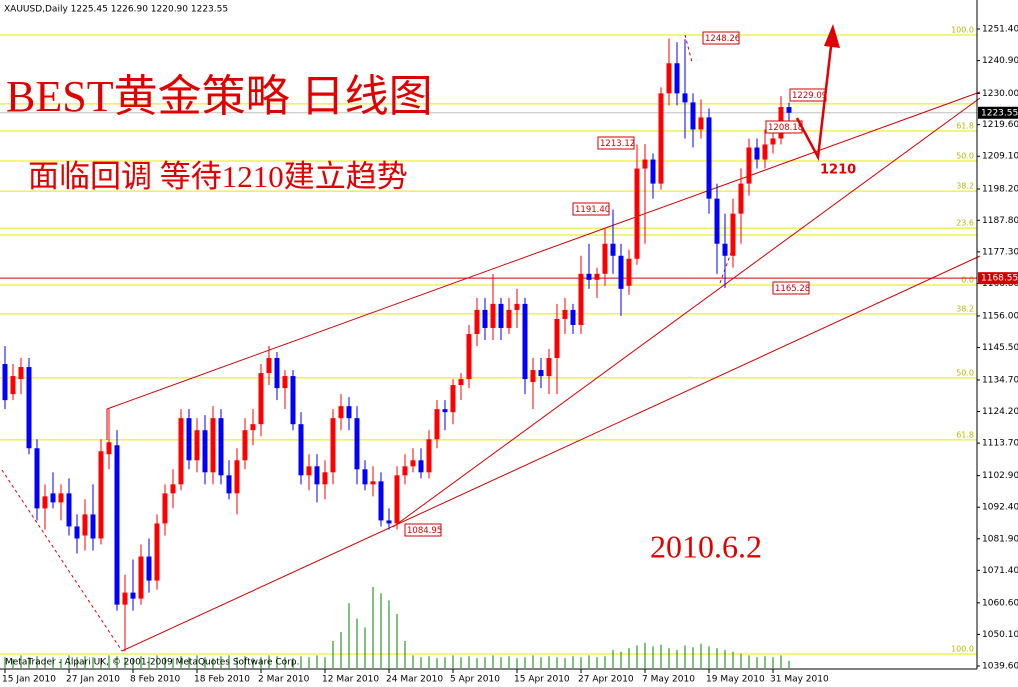  I want to click on y-tick-label: 1113.70, so click(1000, 444).